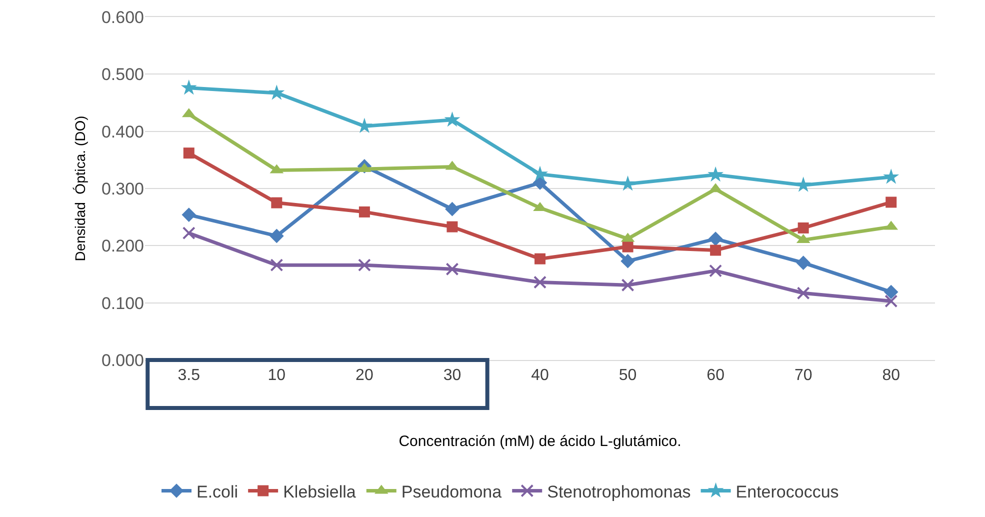 The image size is (985, 517). What do you see at coordinates (122, 188) in the screenshot?
I see `y-tick-label: 0.300` at bounding box center [122, 188].